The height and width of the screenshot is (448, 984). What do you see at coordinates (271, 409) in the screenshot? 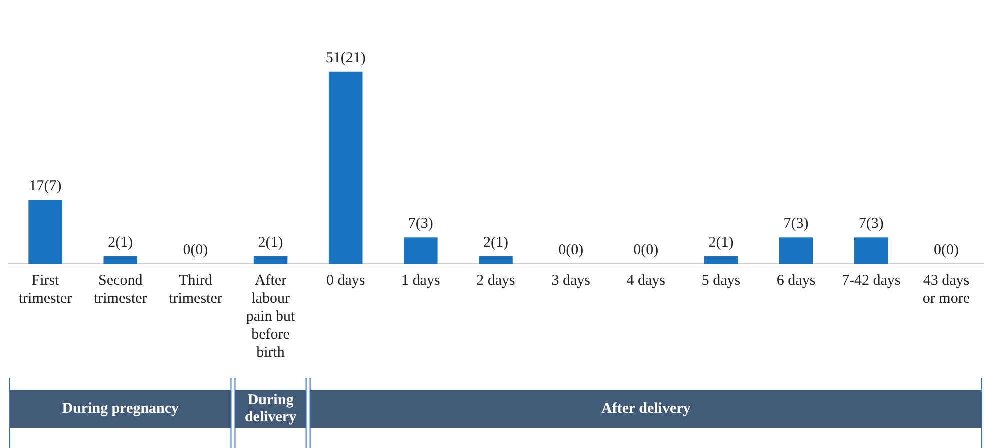
I see `text: During delivery` at bounding box center [271, 409].